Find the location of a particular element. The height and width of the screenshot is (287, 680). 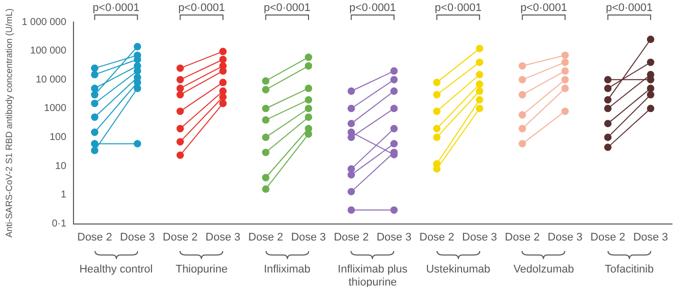

text: Vedolzumab is located at coordinates (543, 269).